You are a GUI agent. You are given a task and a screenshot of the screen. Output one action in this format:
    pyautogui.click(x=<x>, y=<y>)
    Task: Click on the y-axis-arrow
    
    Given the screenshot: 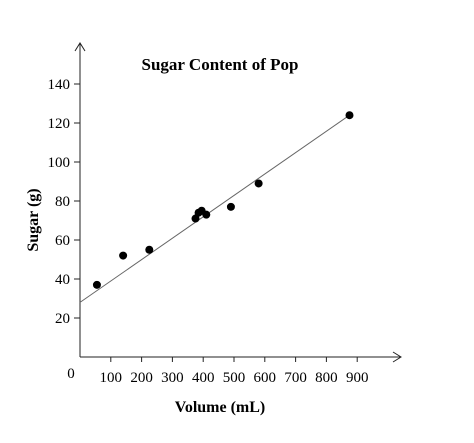 What is the action you would take?
    pyautogui.click(x=80, y=47)
    